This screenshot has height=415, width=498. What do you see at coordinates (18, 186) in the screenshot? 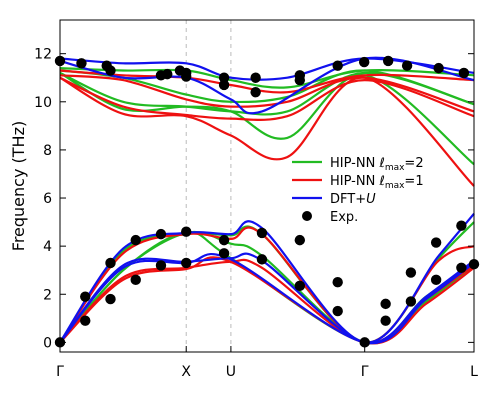
I see `y-axis-title: Frequency (THz)` at bounding box center [18, 186].